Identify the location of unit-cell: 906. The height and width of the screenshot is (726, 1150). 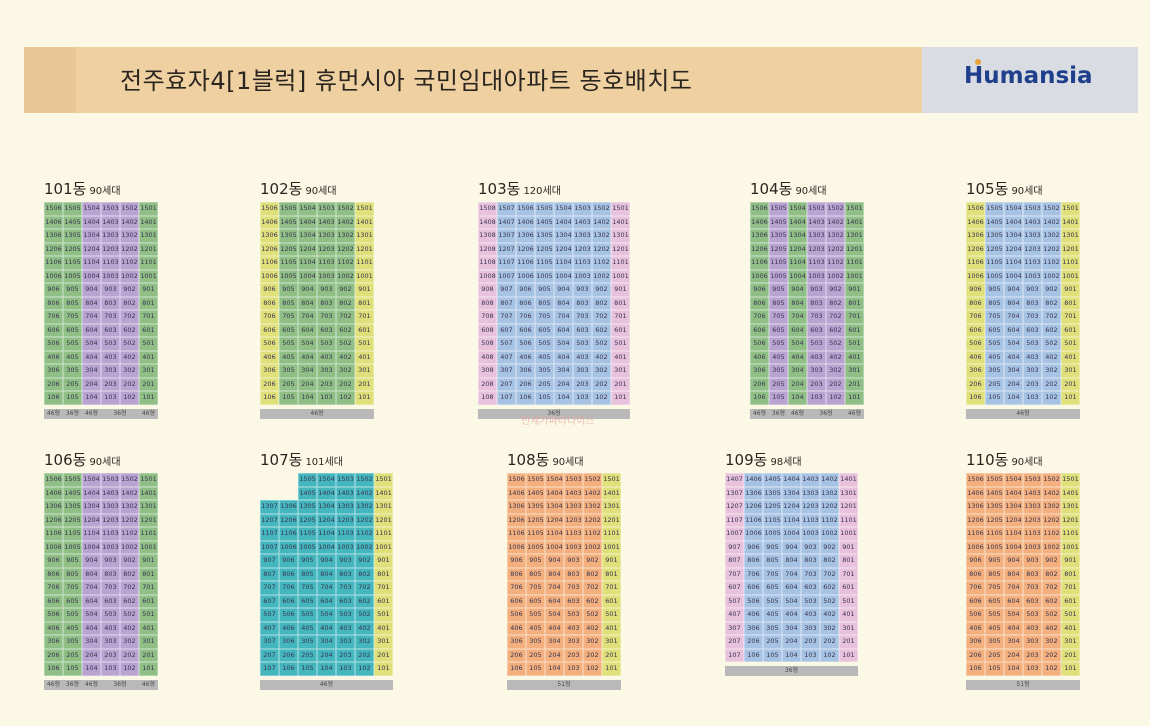
(53, 561).